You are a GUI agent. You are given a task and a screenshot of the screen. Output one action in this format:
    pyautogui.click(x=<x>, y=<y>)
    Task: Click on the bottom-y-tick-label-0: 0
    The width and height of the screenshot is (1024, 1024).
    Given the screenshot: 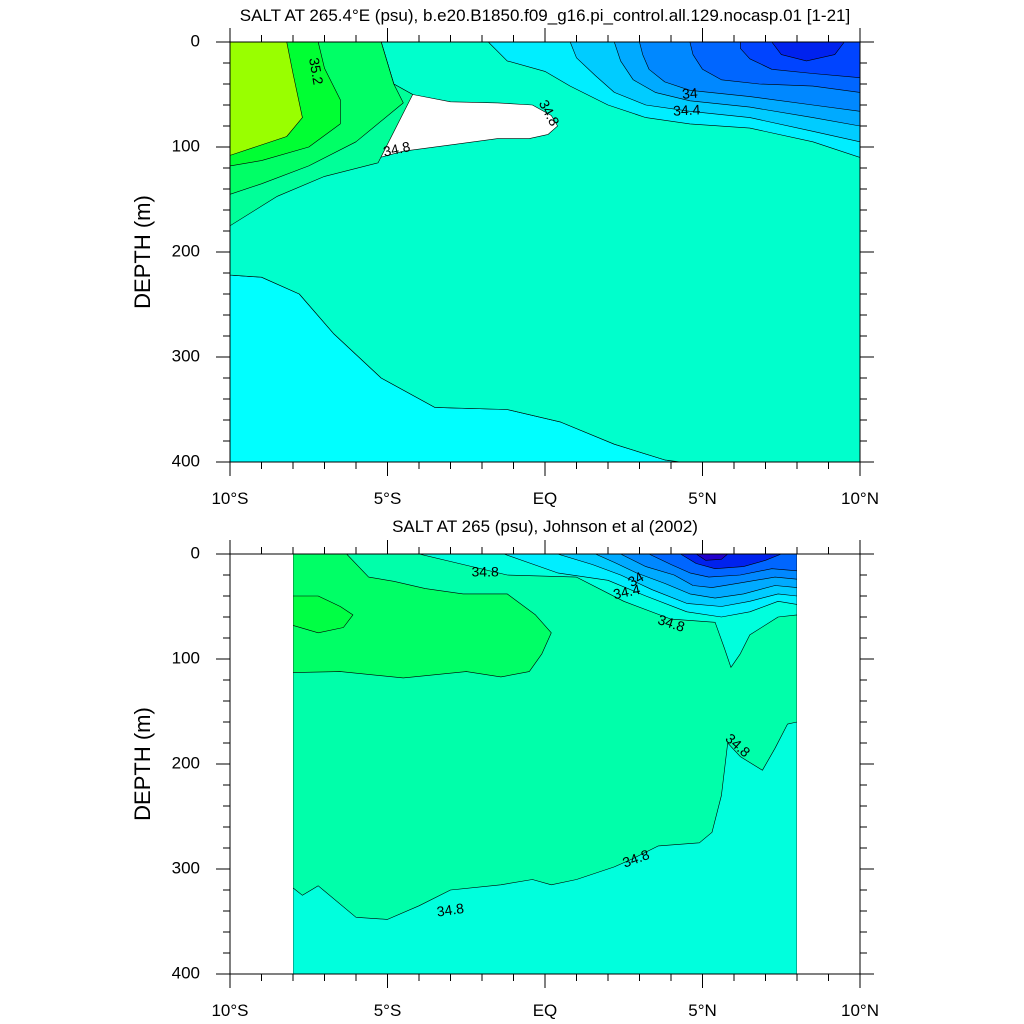 What is the action you would take?
    pyautogui.click(x=195, y=552)
    